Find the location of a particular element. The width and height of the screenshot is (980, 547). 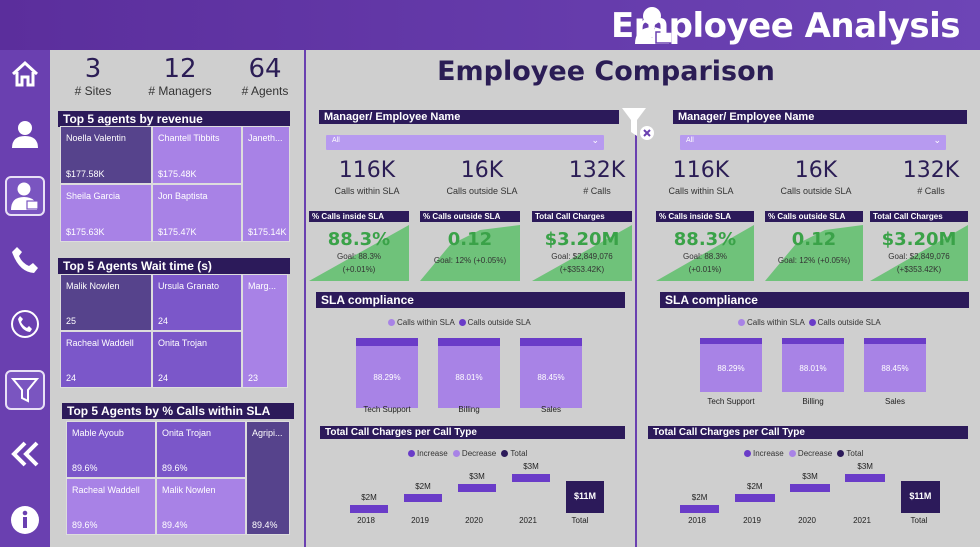

stat-value: 16K is located at coordinates (816, 170).